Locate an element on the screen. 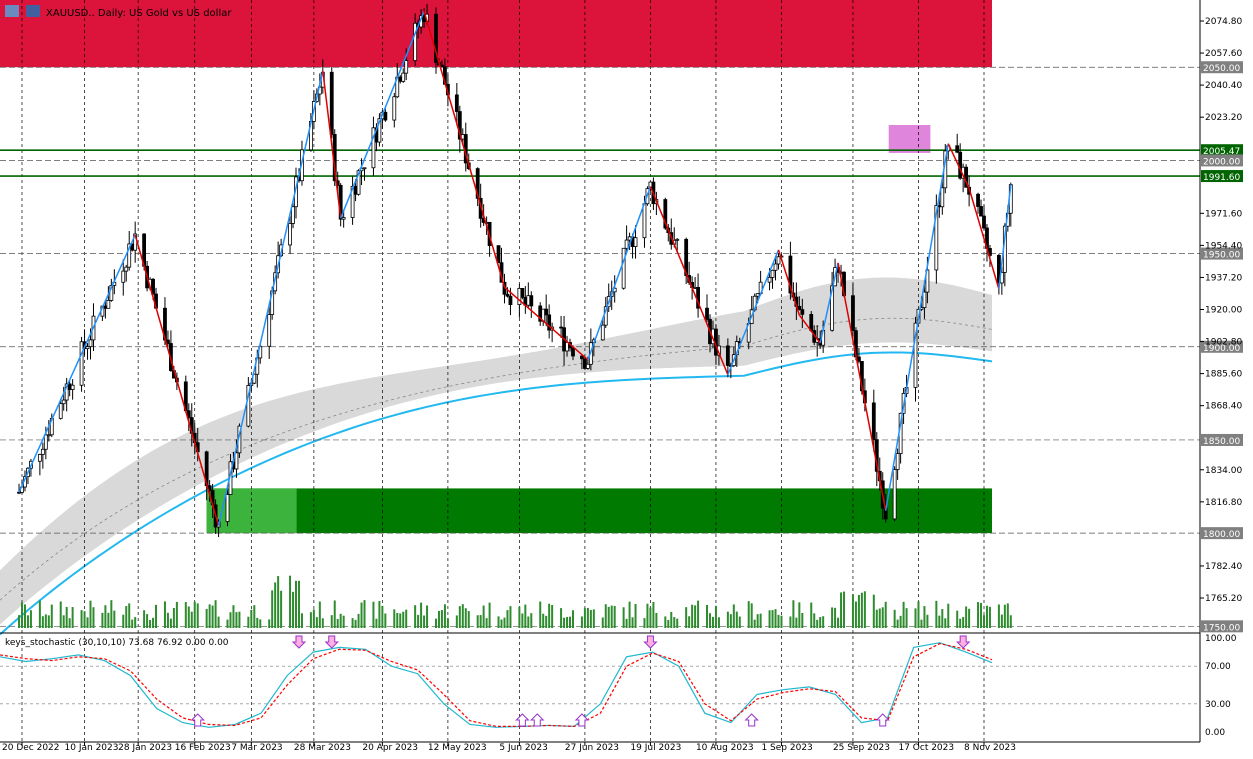  price-tick-label: 1834.00 is located at coordinates (1223, 471).